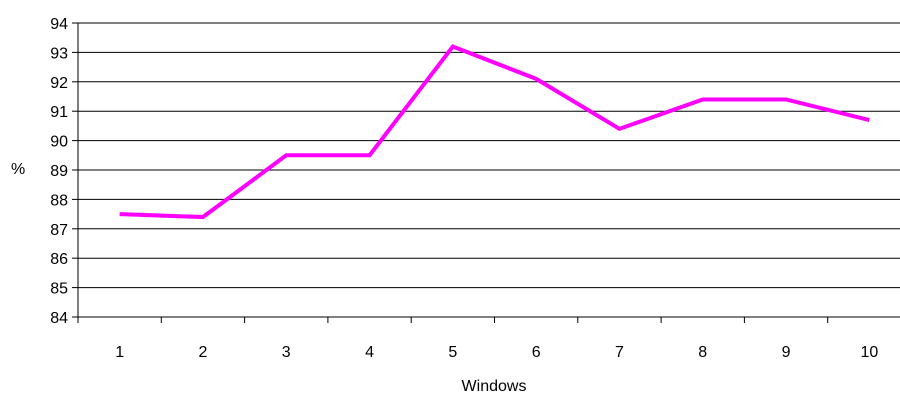 The image size is (900, 401). Describe the element at coordinates (59, 53) in the screenshot. I see `y-tick-label: 93` at that location.